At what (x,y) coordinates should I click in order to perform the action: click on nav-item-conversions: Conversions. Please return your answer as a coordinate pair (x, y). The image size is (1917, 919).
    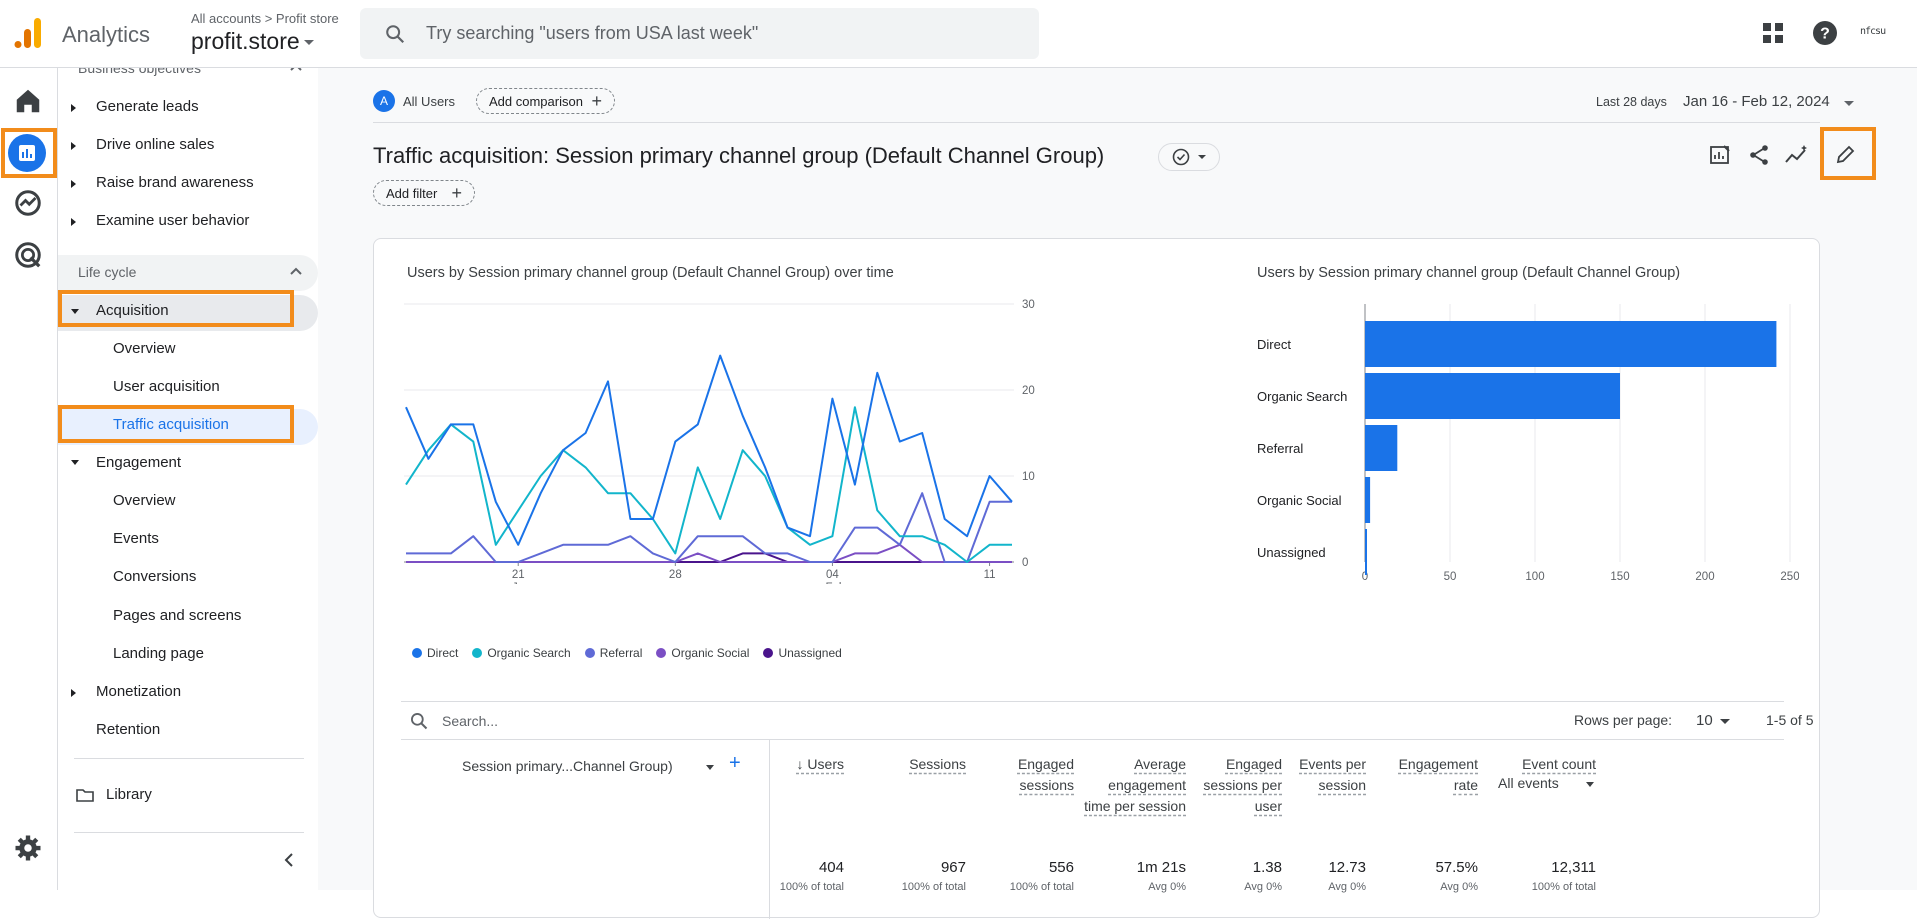
    Looking at the image, I should click on (155, 576).